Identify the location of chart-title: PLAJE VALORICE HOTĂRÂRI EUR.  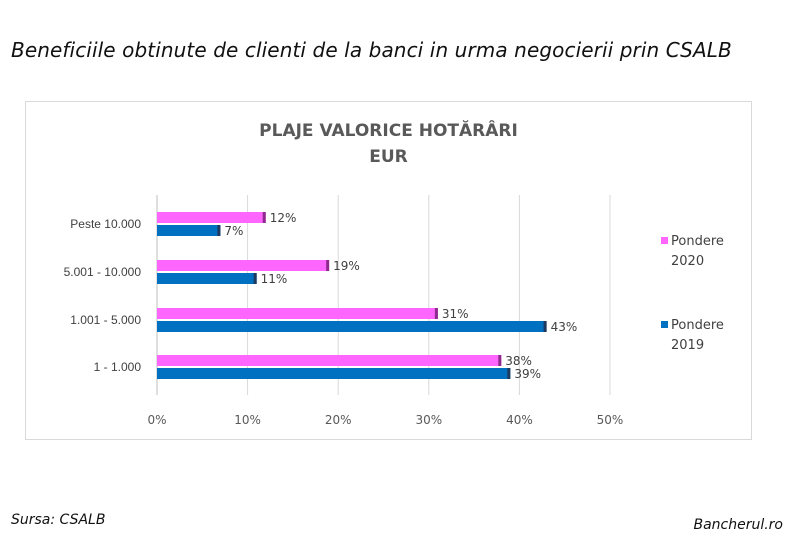
(388, 144).